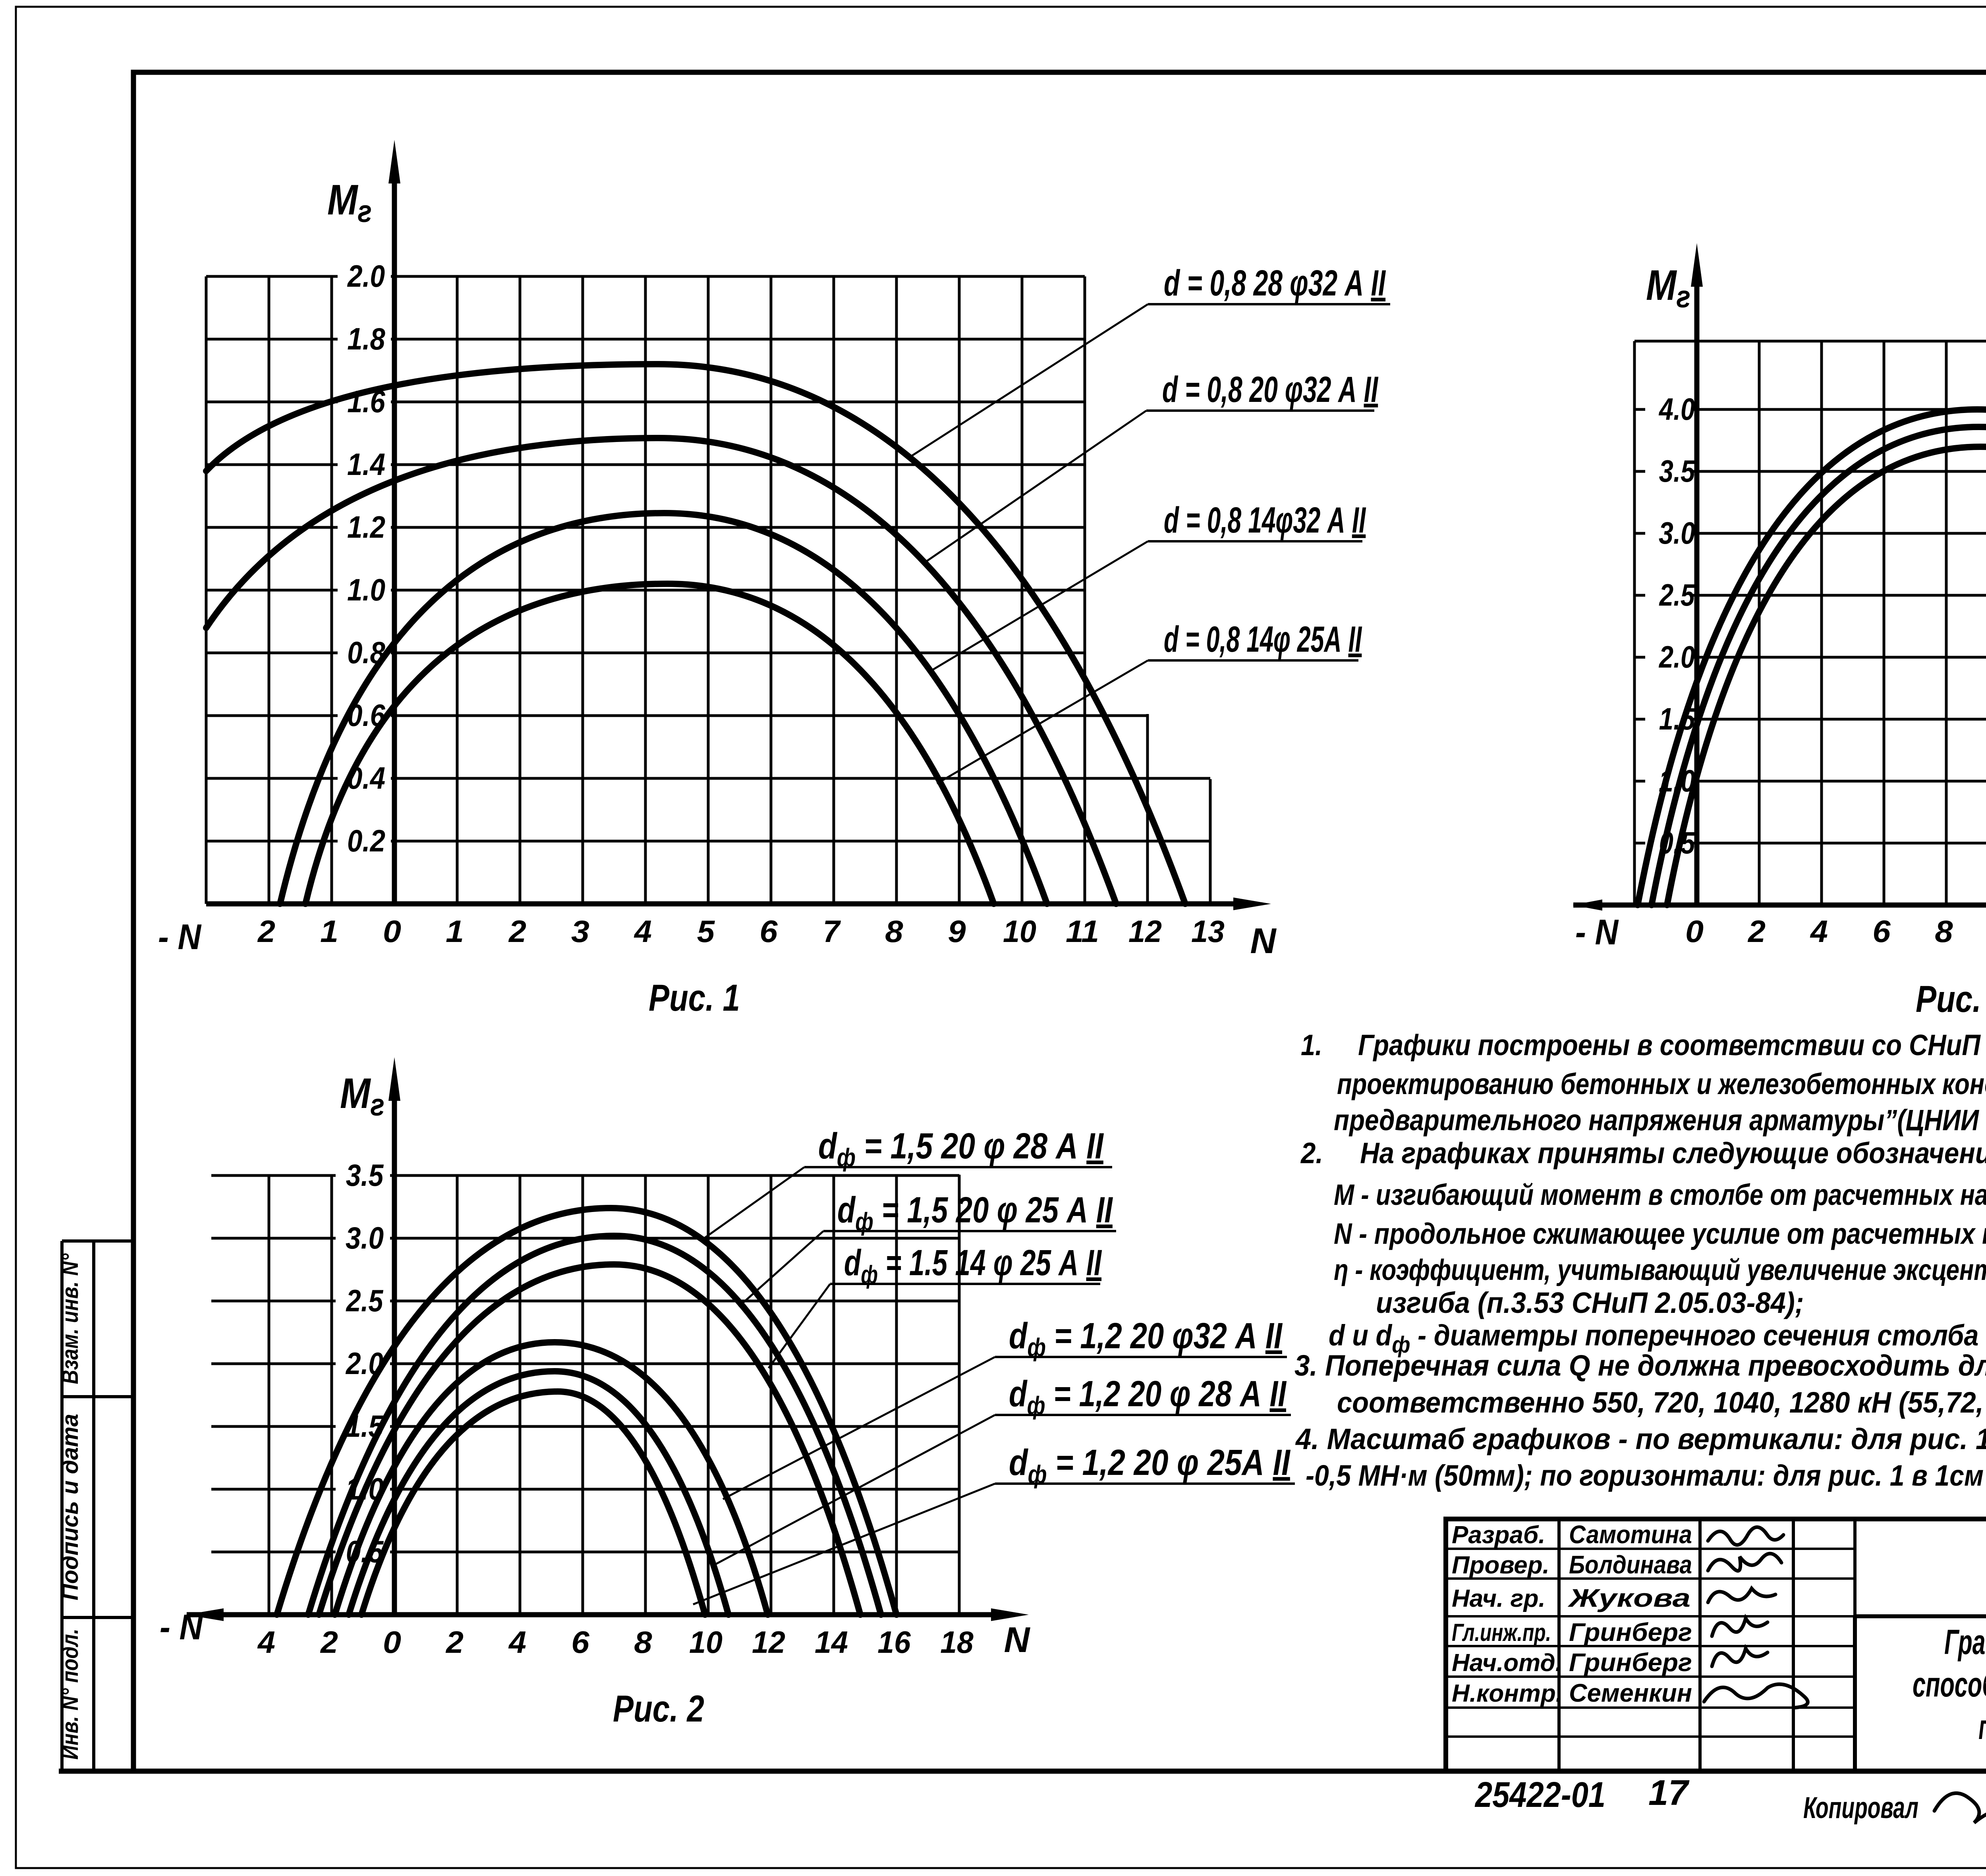 This screenshot has width=1986, height=1876. Describe the element at coordinates (706, 931) in the screenshot. I see `svg-text: 5` at that location.